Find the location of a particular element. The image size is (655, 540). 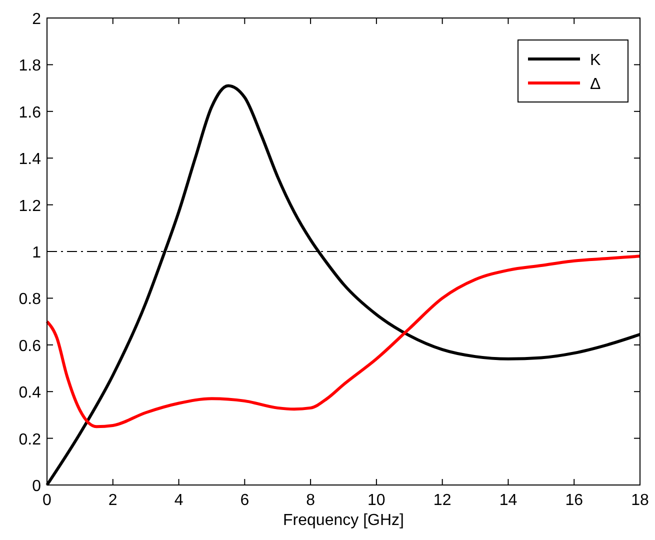

legend-label: K is located at coordinates (595, 60).